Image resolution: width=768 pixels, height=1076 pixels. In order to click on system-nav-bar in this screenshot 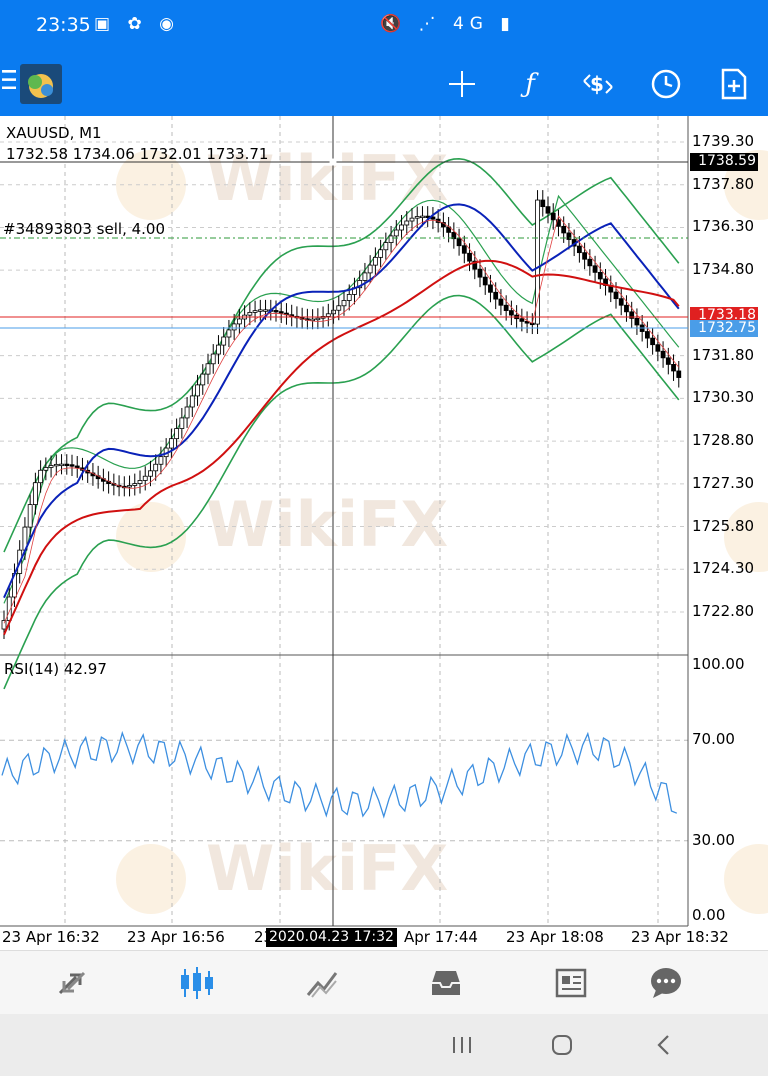, I will do `click(384, 1045)`.